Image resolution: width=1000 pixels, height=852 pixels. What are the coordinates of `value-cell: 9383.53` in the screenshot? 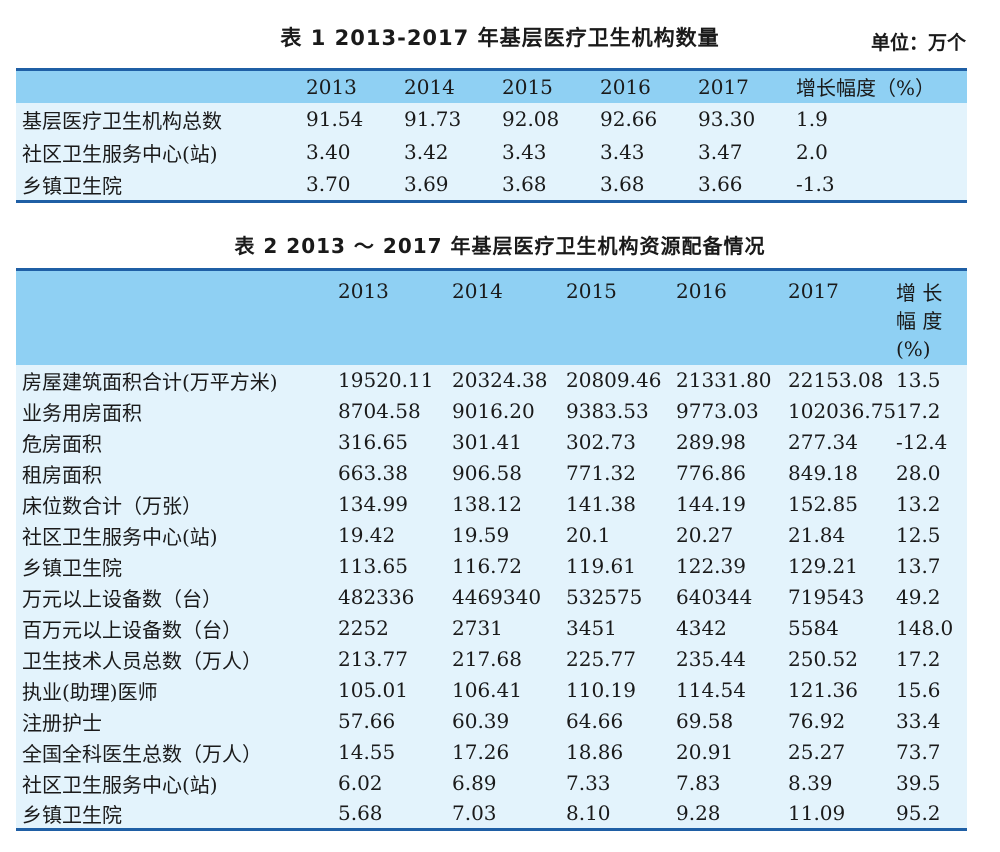 It's located at (607, 411).